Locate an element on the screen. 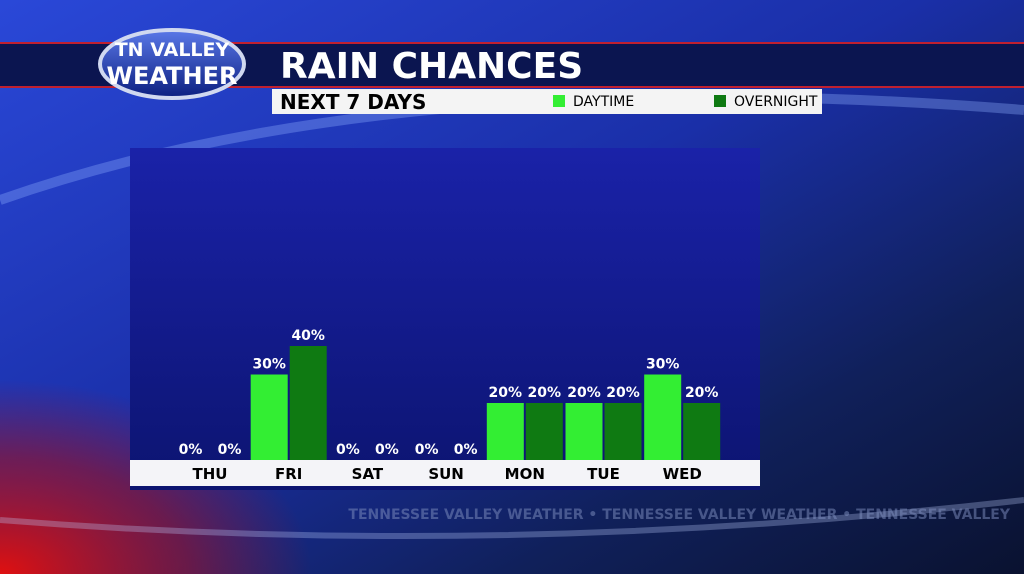 The width and height of the screenshot is (1024, 574). axis-strip is located at coordinates (445, 473).